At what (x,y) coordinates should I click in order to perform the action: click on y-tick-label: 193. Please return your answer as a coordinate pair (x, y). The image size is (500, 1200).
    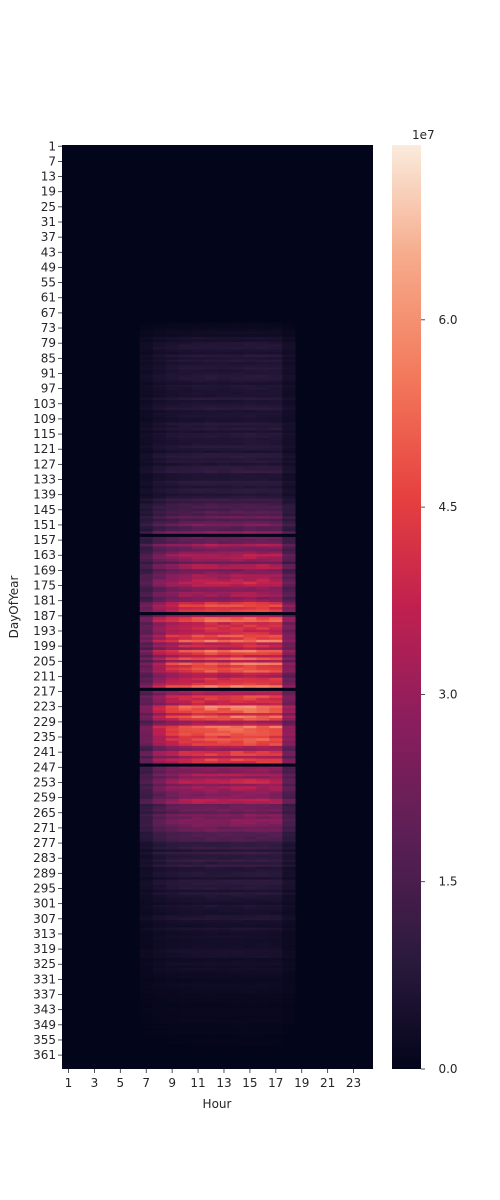
    Looking at the image, I should click on (44, 631).